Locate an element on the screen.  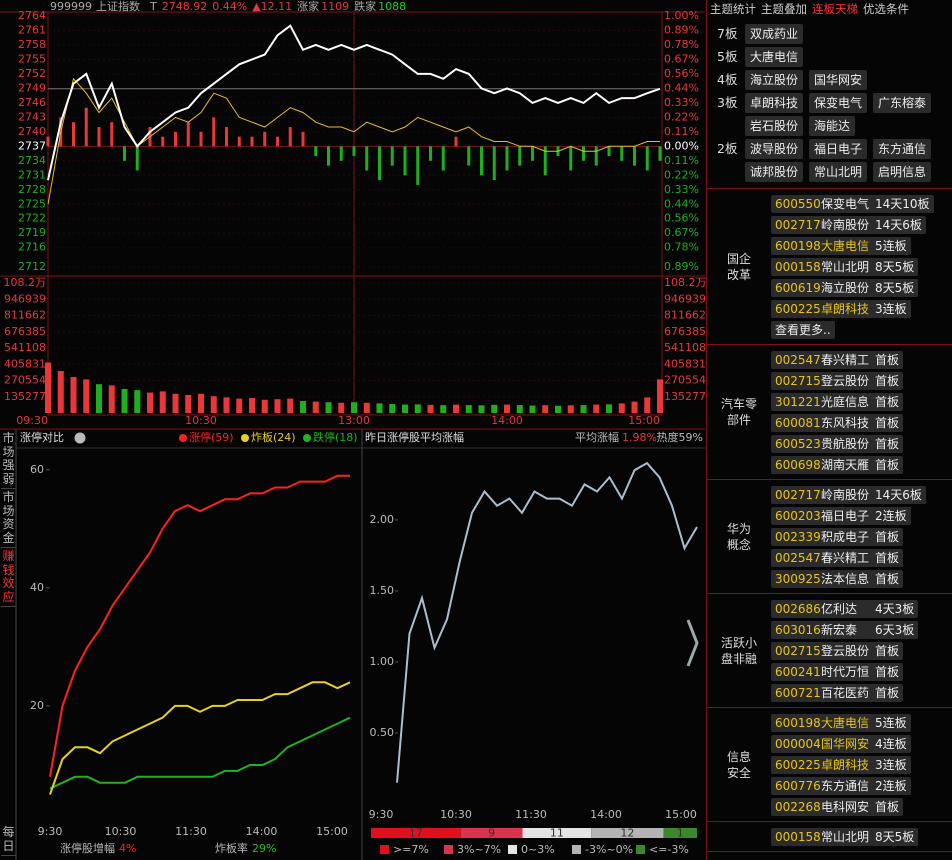
side-tab: 每日 is located at coordinates (8, 840).